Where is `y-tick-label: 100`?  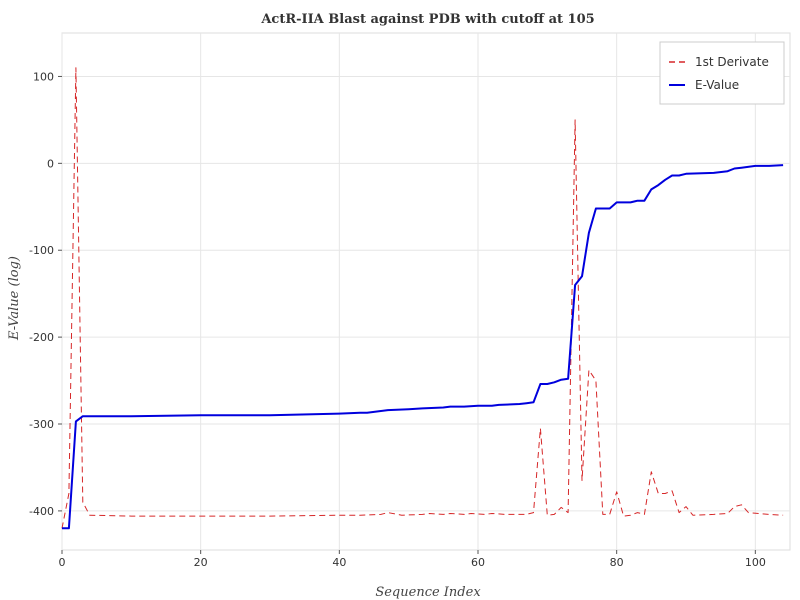 y-tick-label: 100 is located at coordinates (43, 76).